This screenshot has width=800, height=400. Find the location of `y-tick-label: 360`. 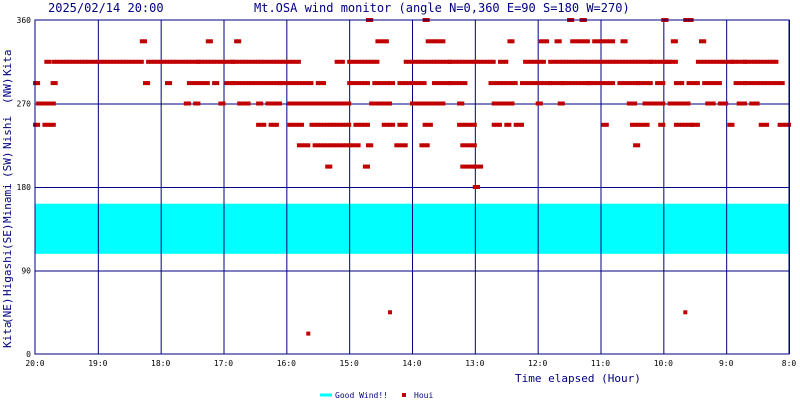

y-tick-label: 360 is located at coordinates (24, 20).